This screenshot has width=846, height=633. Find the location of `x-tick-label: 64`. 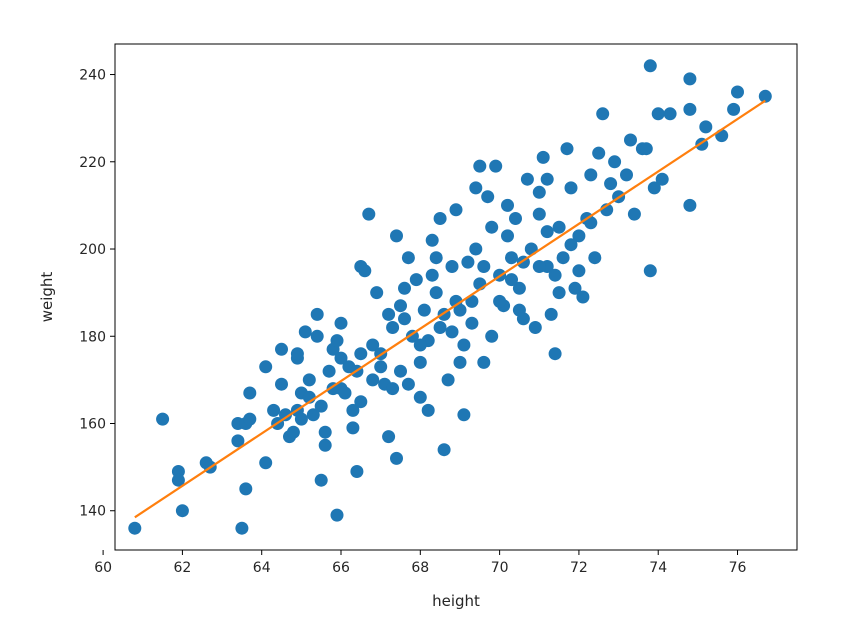

x-tick-label: 64 is located at coordinates (262, 568).